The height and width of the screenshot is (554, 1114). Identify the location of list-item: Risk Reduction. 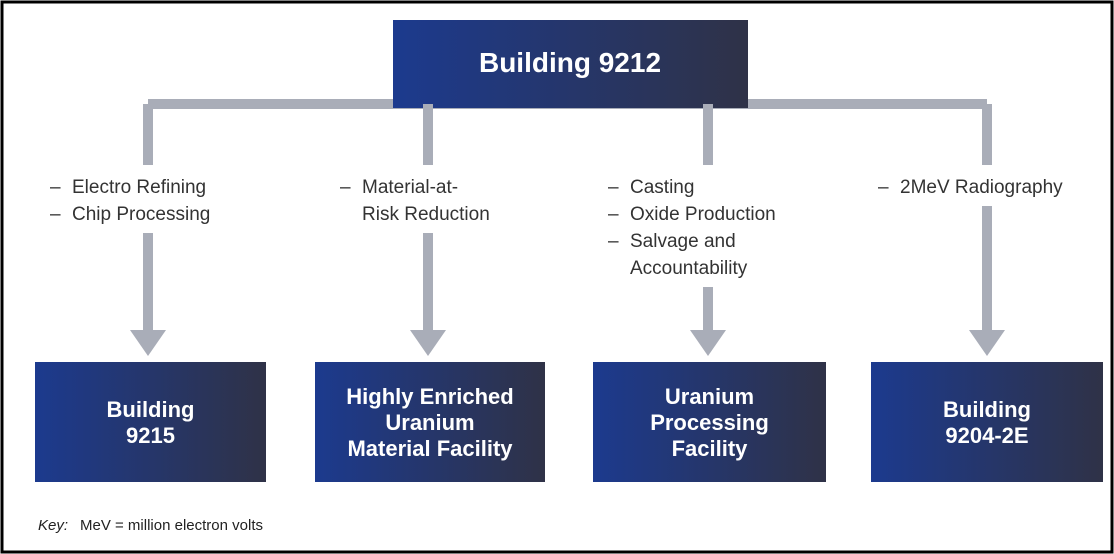
(426, 214).